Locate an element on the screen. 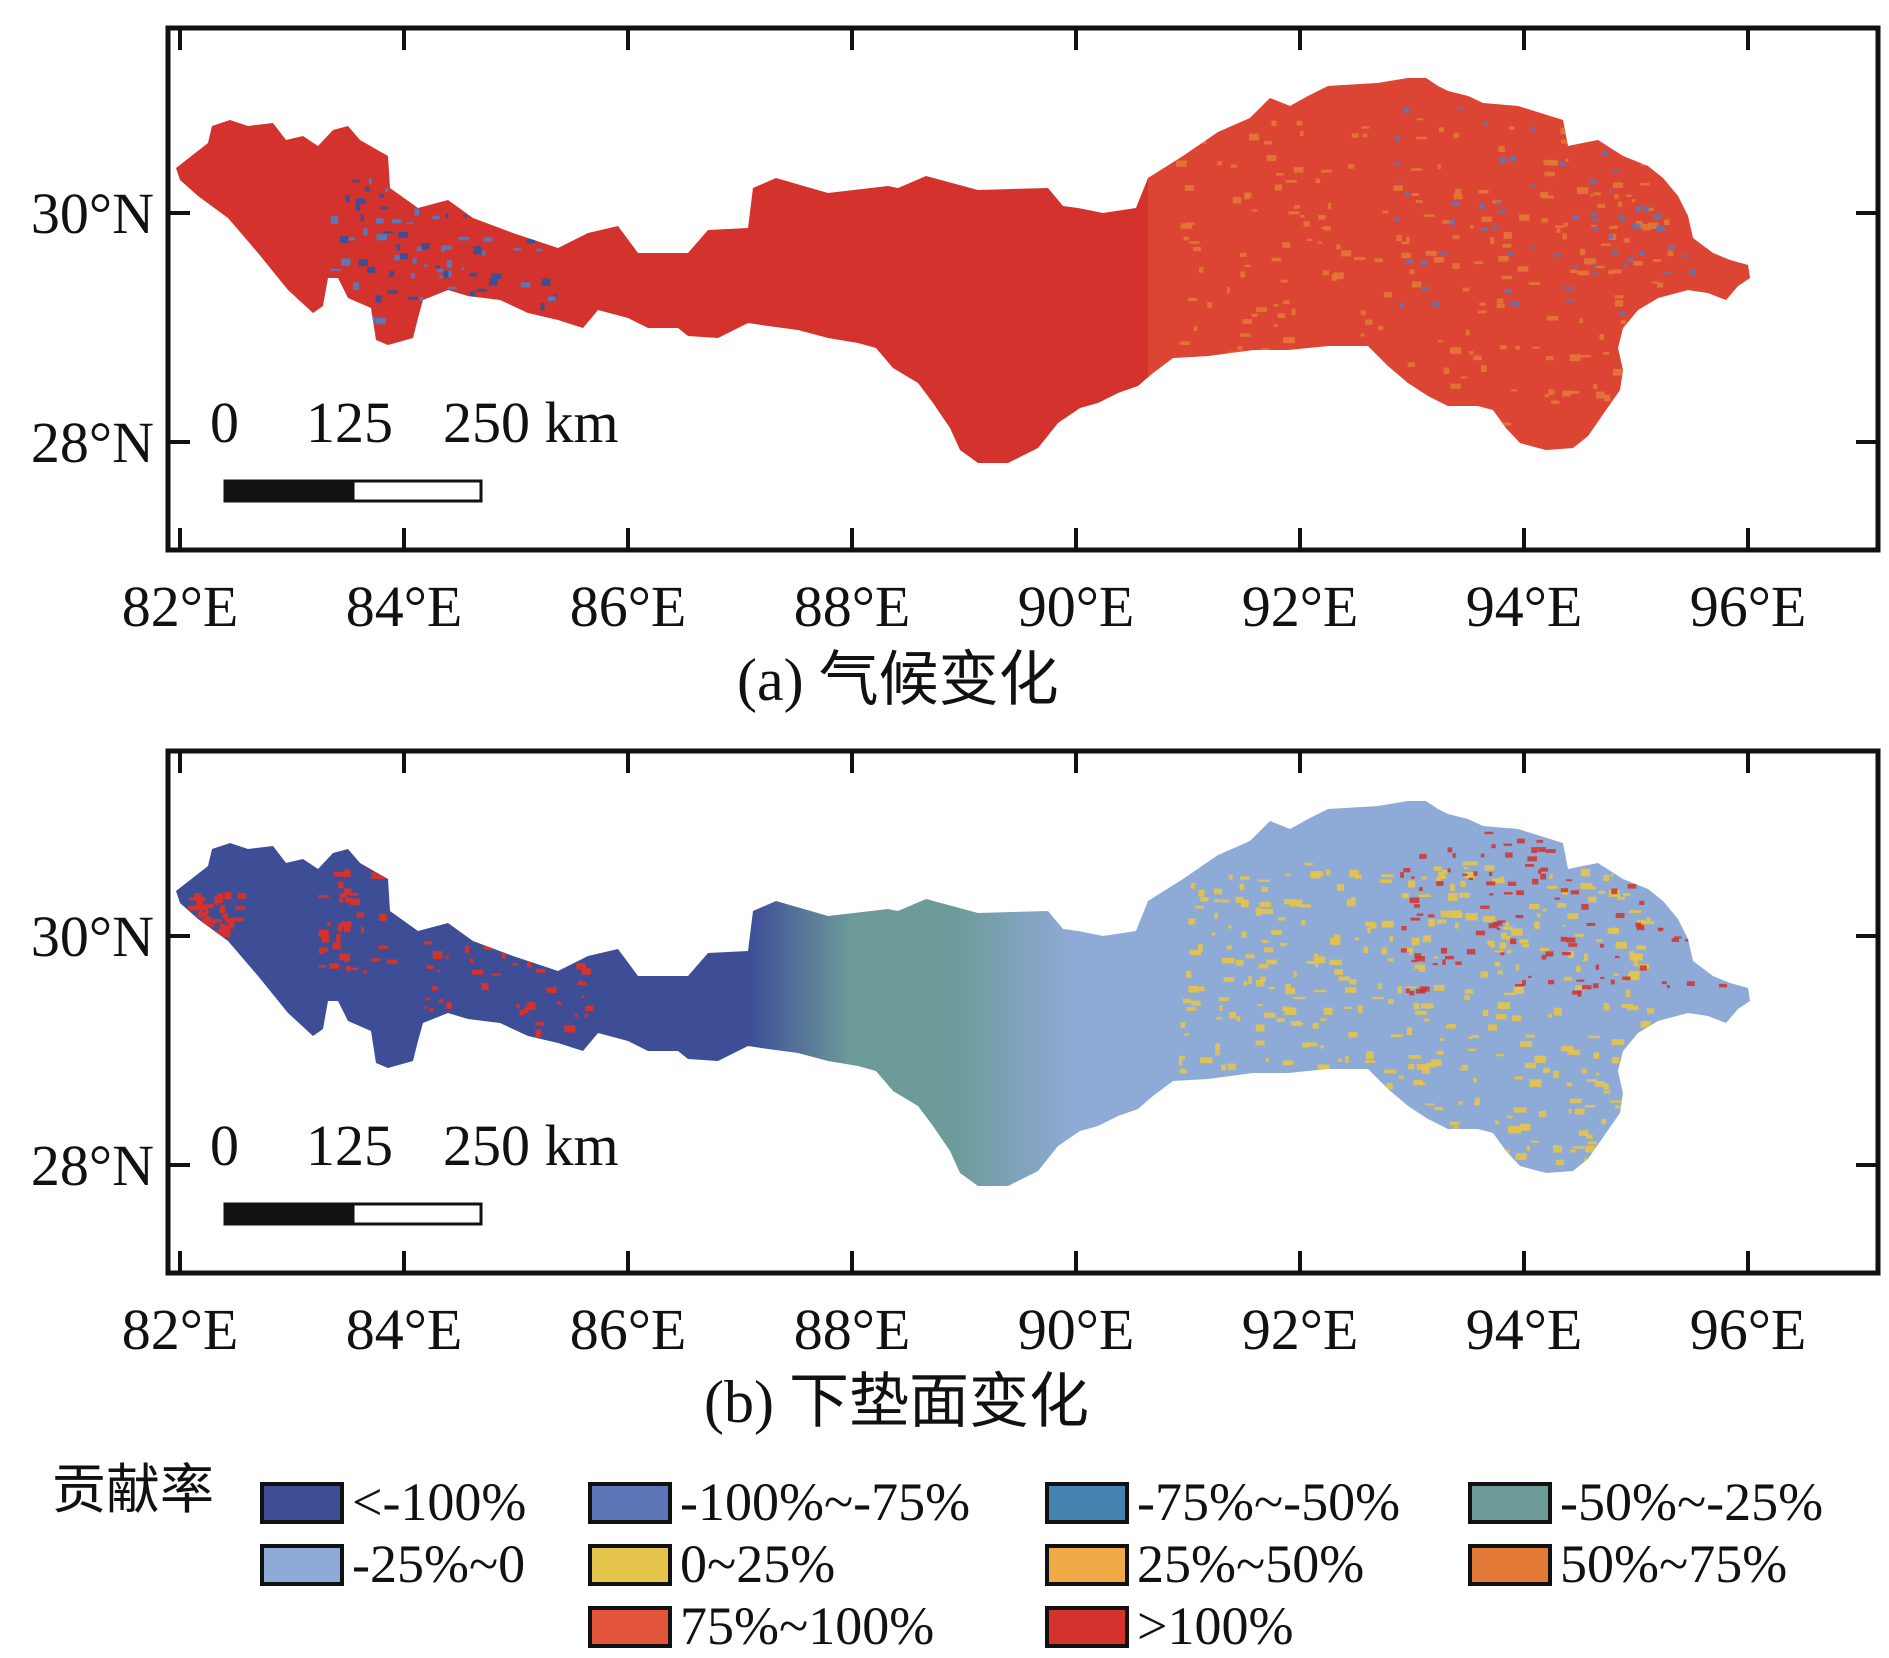 This screenshot has height=1658, width=1889. x-tick-label: 96°E is located at coordinates (1748, 1329).